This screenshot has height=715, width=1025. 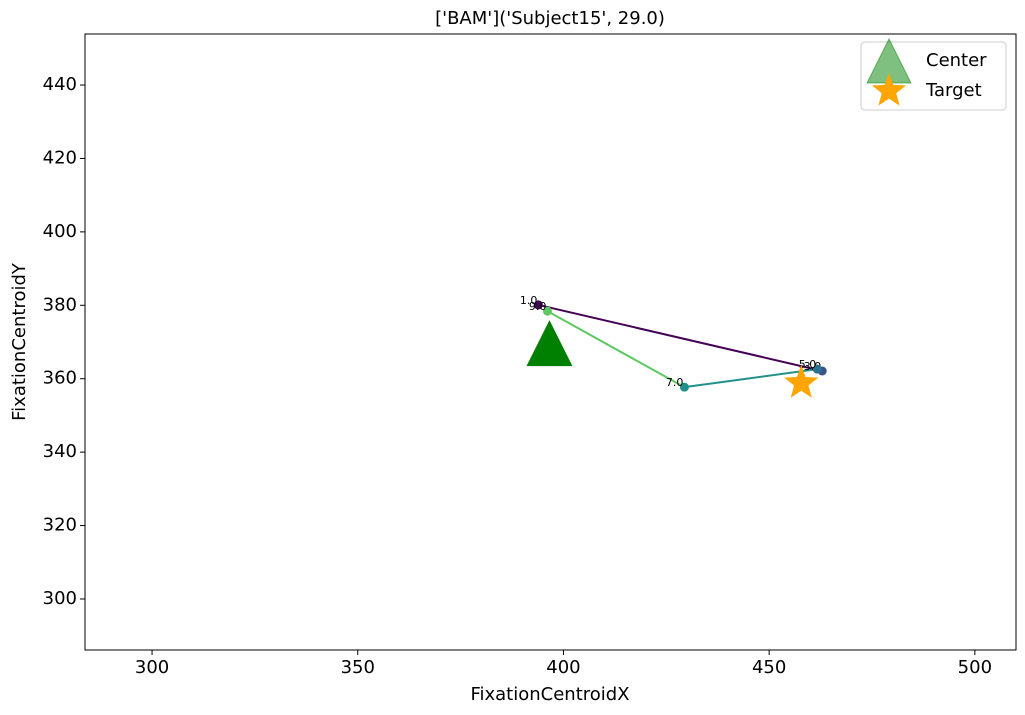 I want to click on center-marker, so click(x=549, y=343).